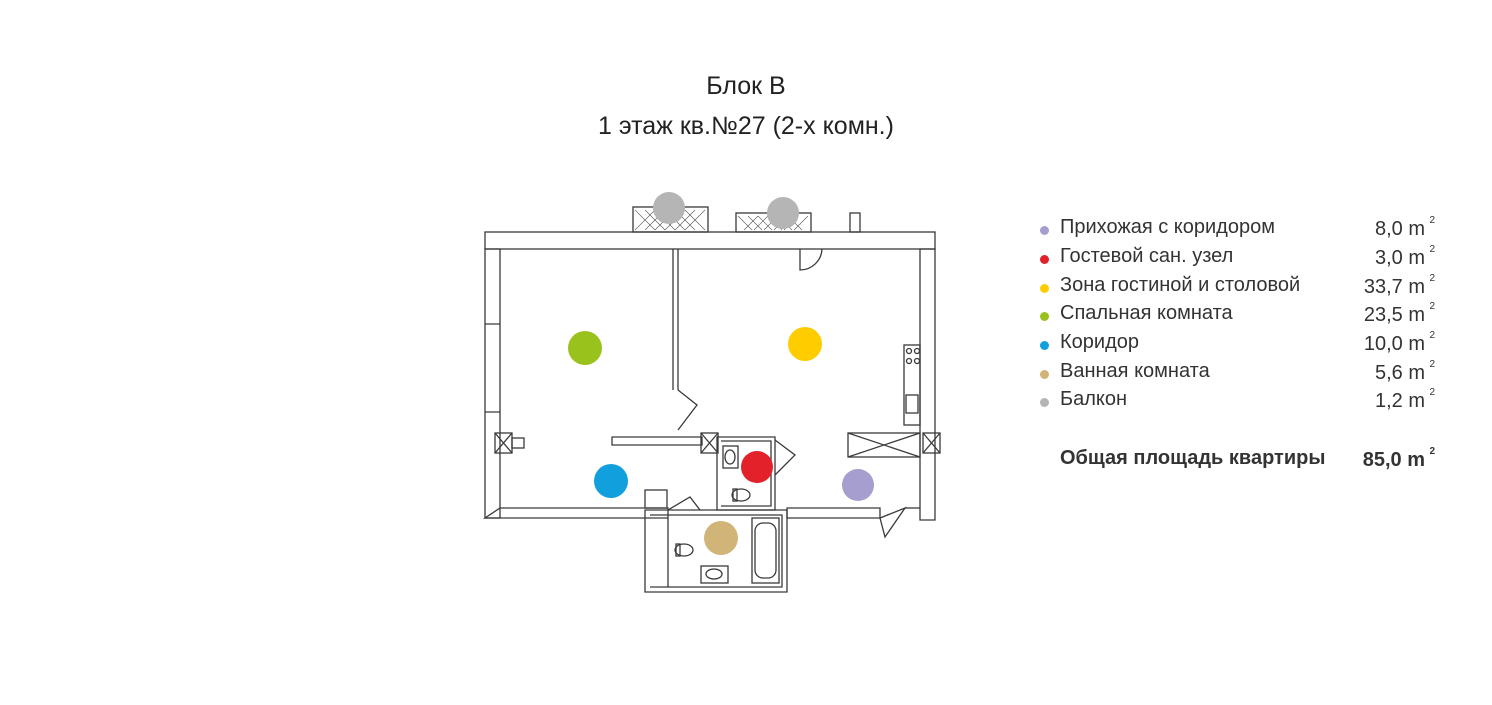  What do you see at coordinates (1399, 229) in the screenshot?
I see `legend-area: 8,0 m` at bounding box center [1399, 229].